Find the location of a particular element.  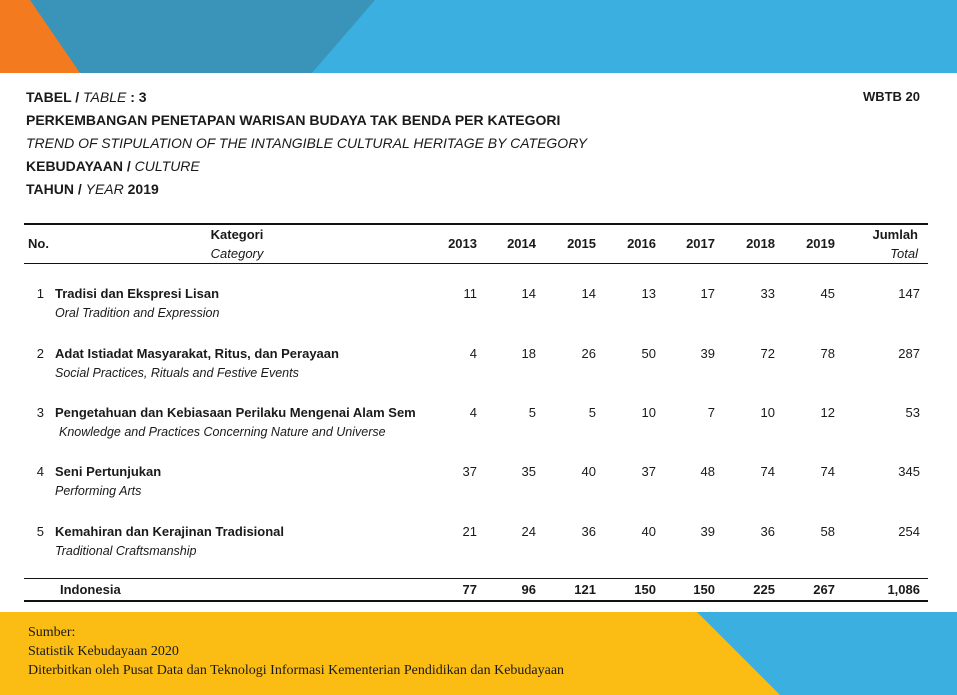

cell-value-2016: 40 is located at coordinates (648, 531).